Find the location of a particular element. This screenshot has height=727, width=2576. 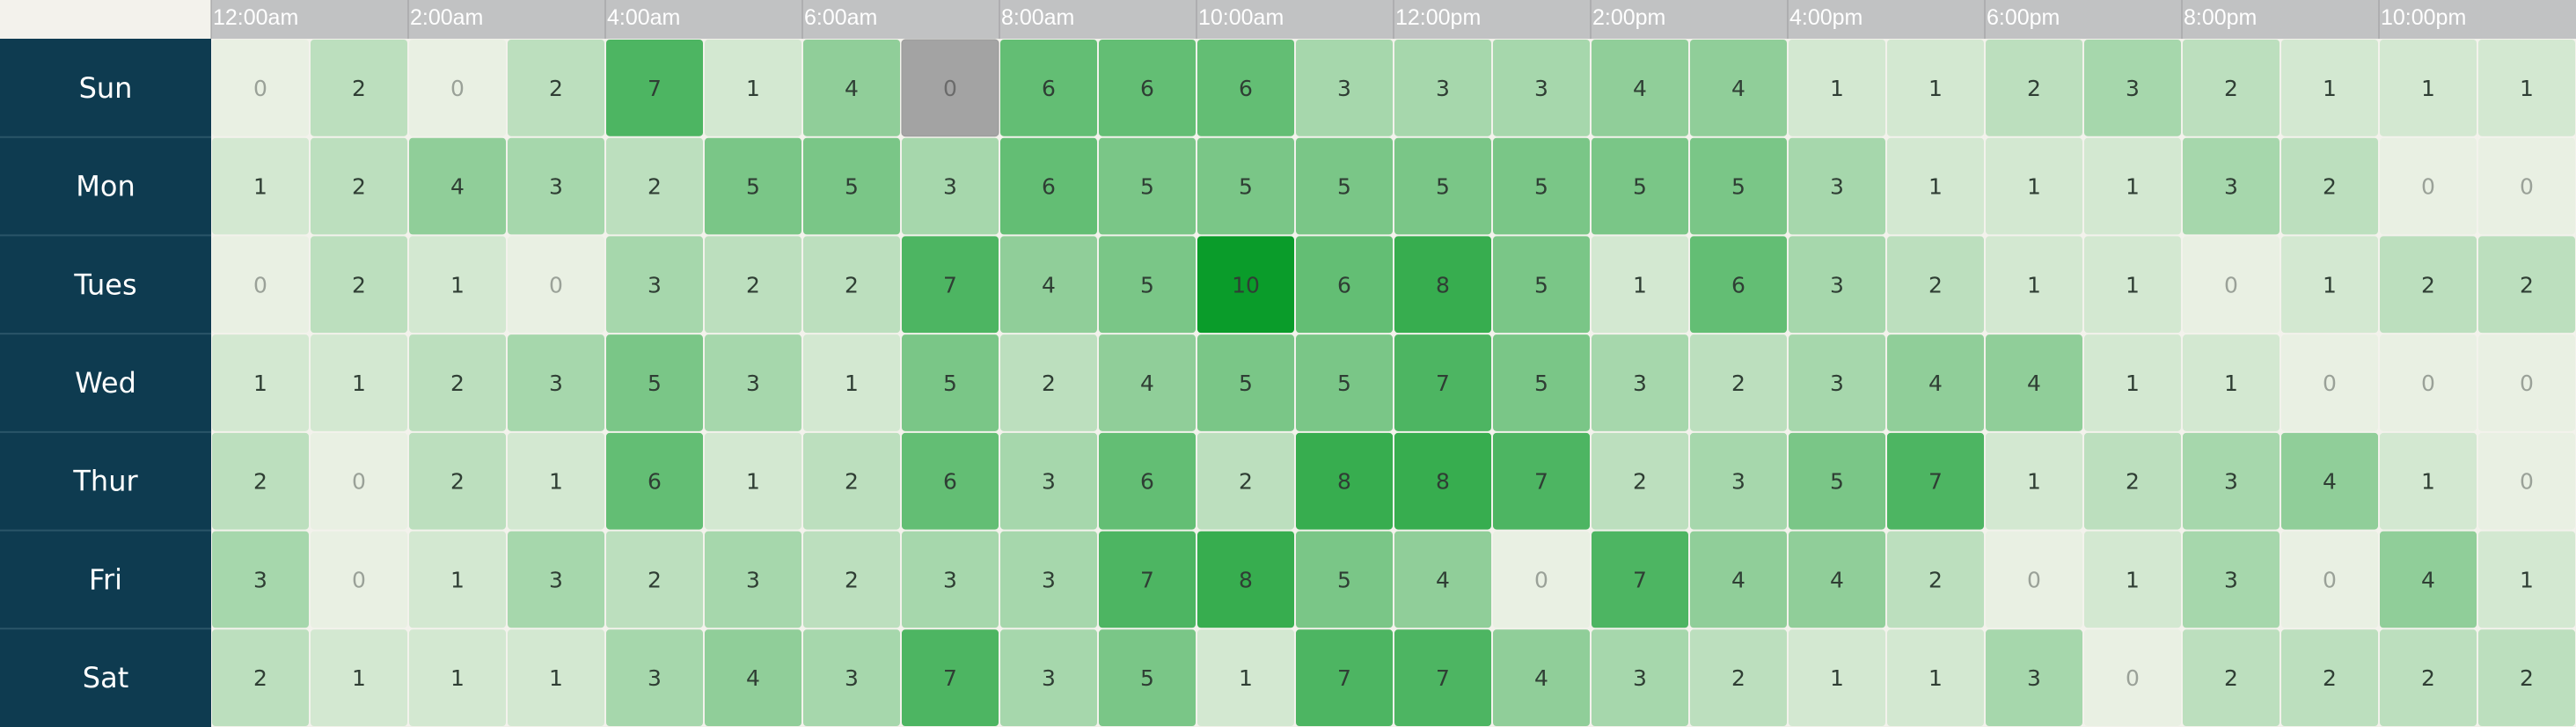

day-label-sun: Sun is located at coordinates (106, 88).